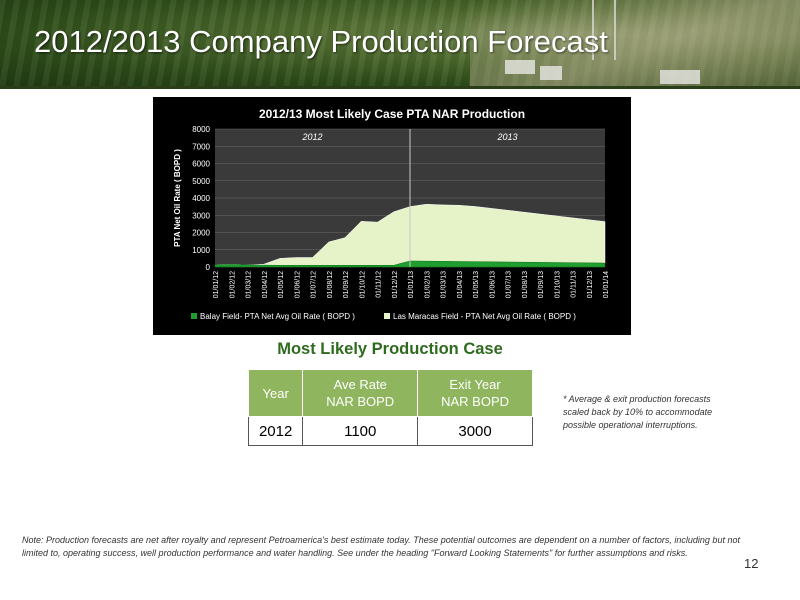 Image resolution: width=800 pixels, height=600 pixels. I want to click on header-exit-year: Exit Year NAR BOPD, so click(475, 393).